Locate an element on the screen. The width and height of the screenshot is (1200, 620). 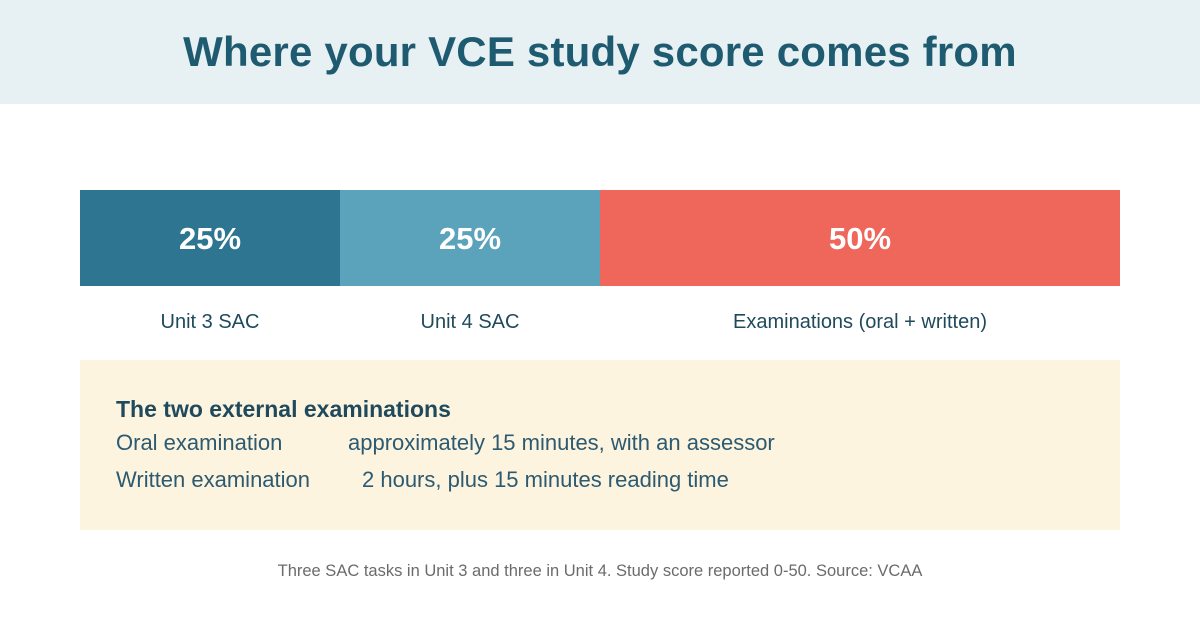
bar-value-label: 50% is located at coordinates (860, 238).